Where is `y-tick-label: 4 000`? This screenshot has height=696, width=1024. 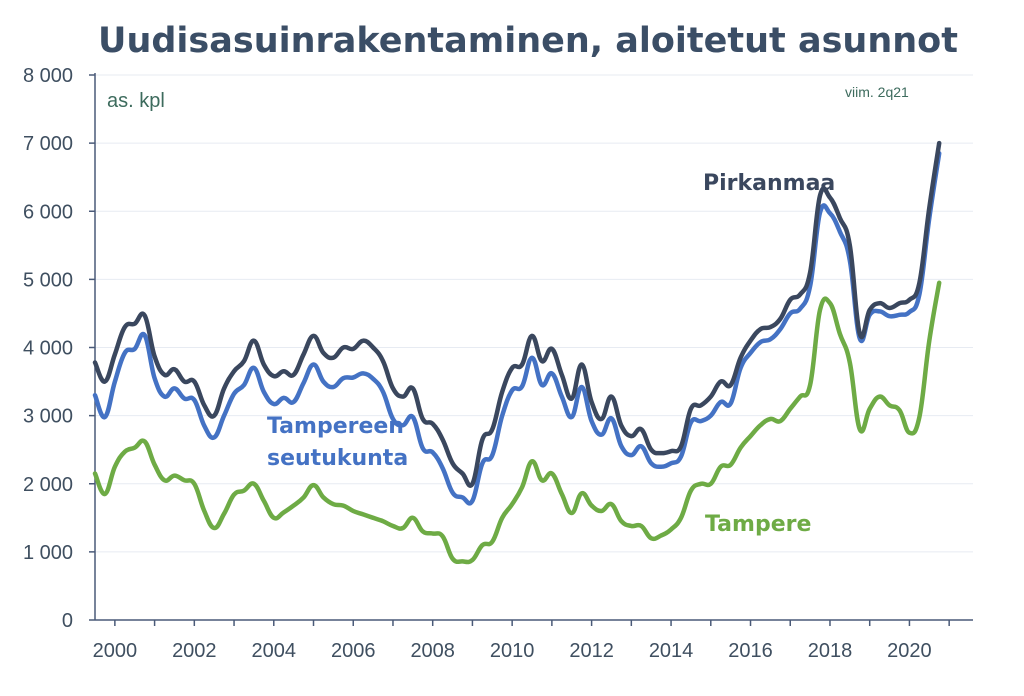 y-tick-label: 4 000 is located at coordinates (48, 349).